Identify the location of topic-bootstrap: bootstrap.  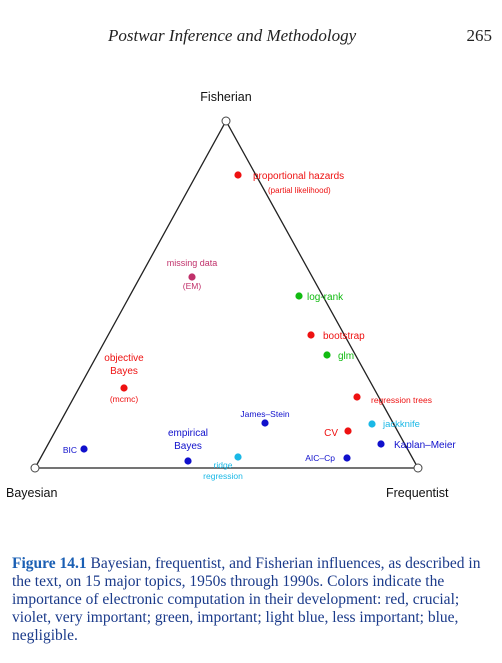
(336, 336).